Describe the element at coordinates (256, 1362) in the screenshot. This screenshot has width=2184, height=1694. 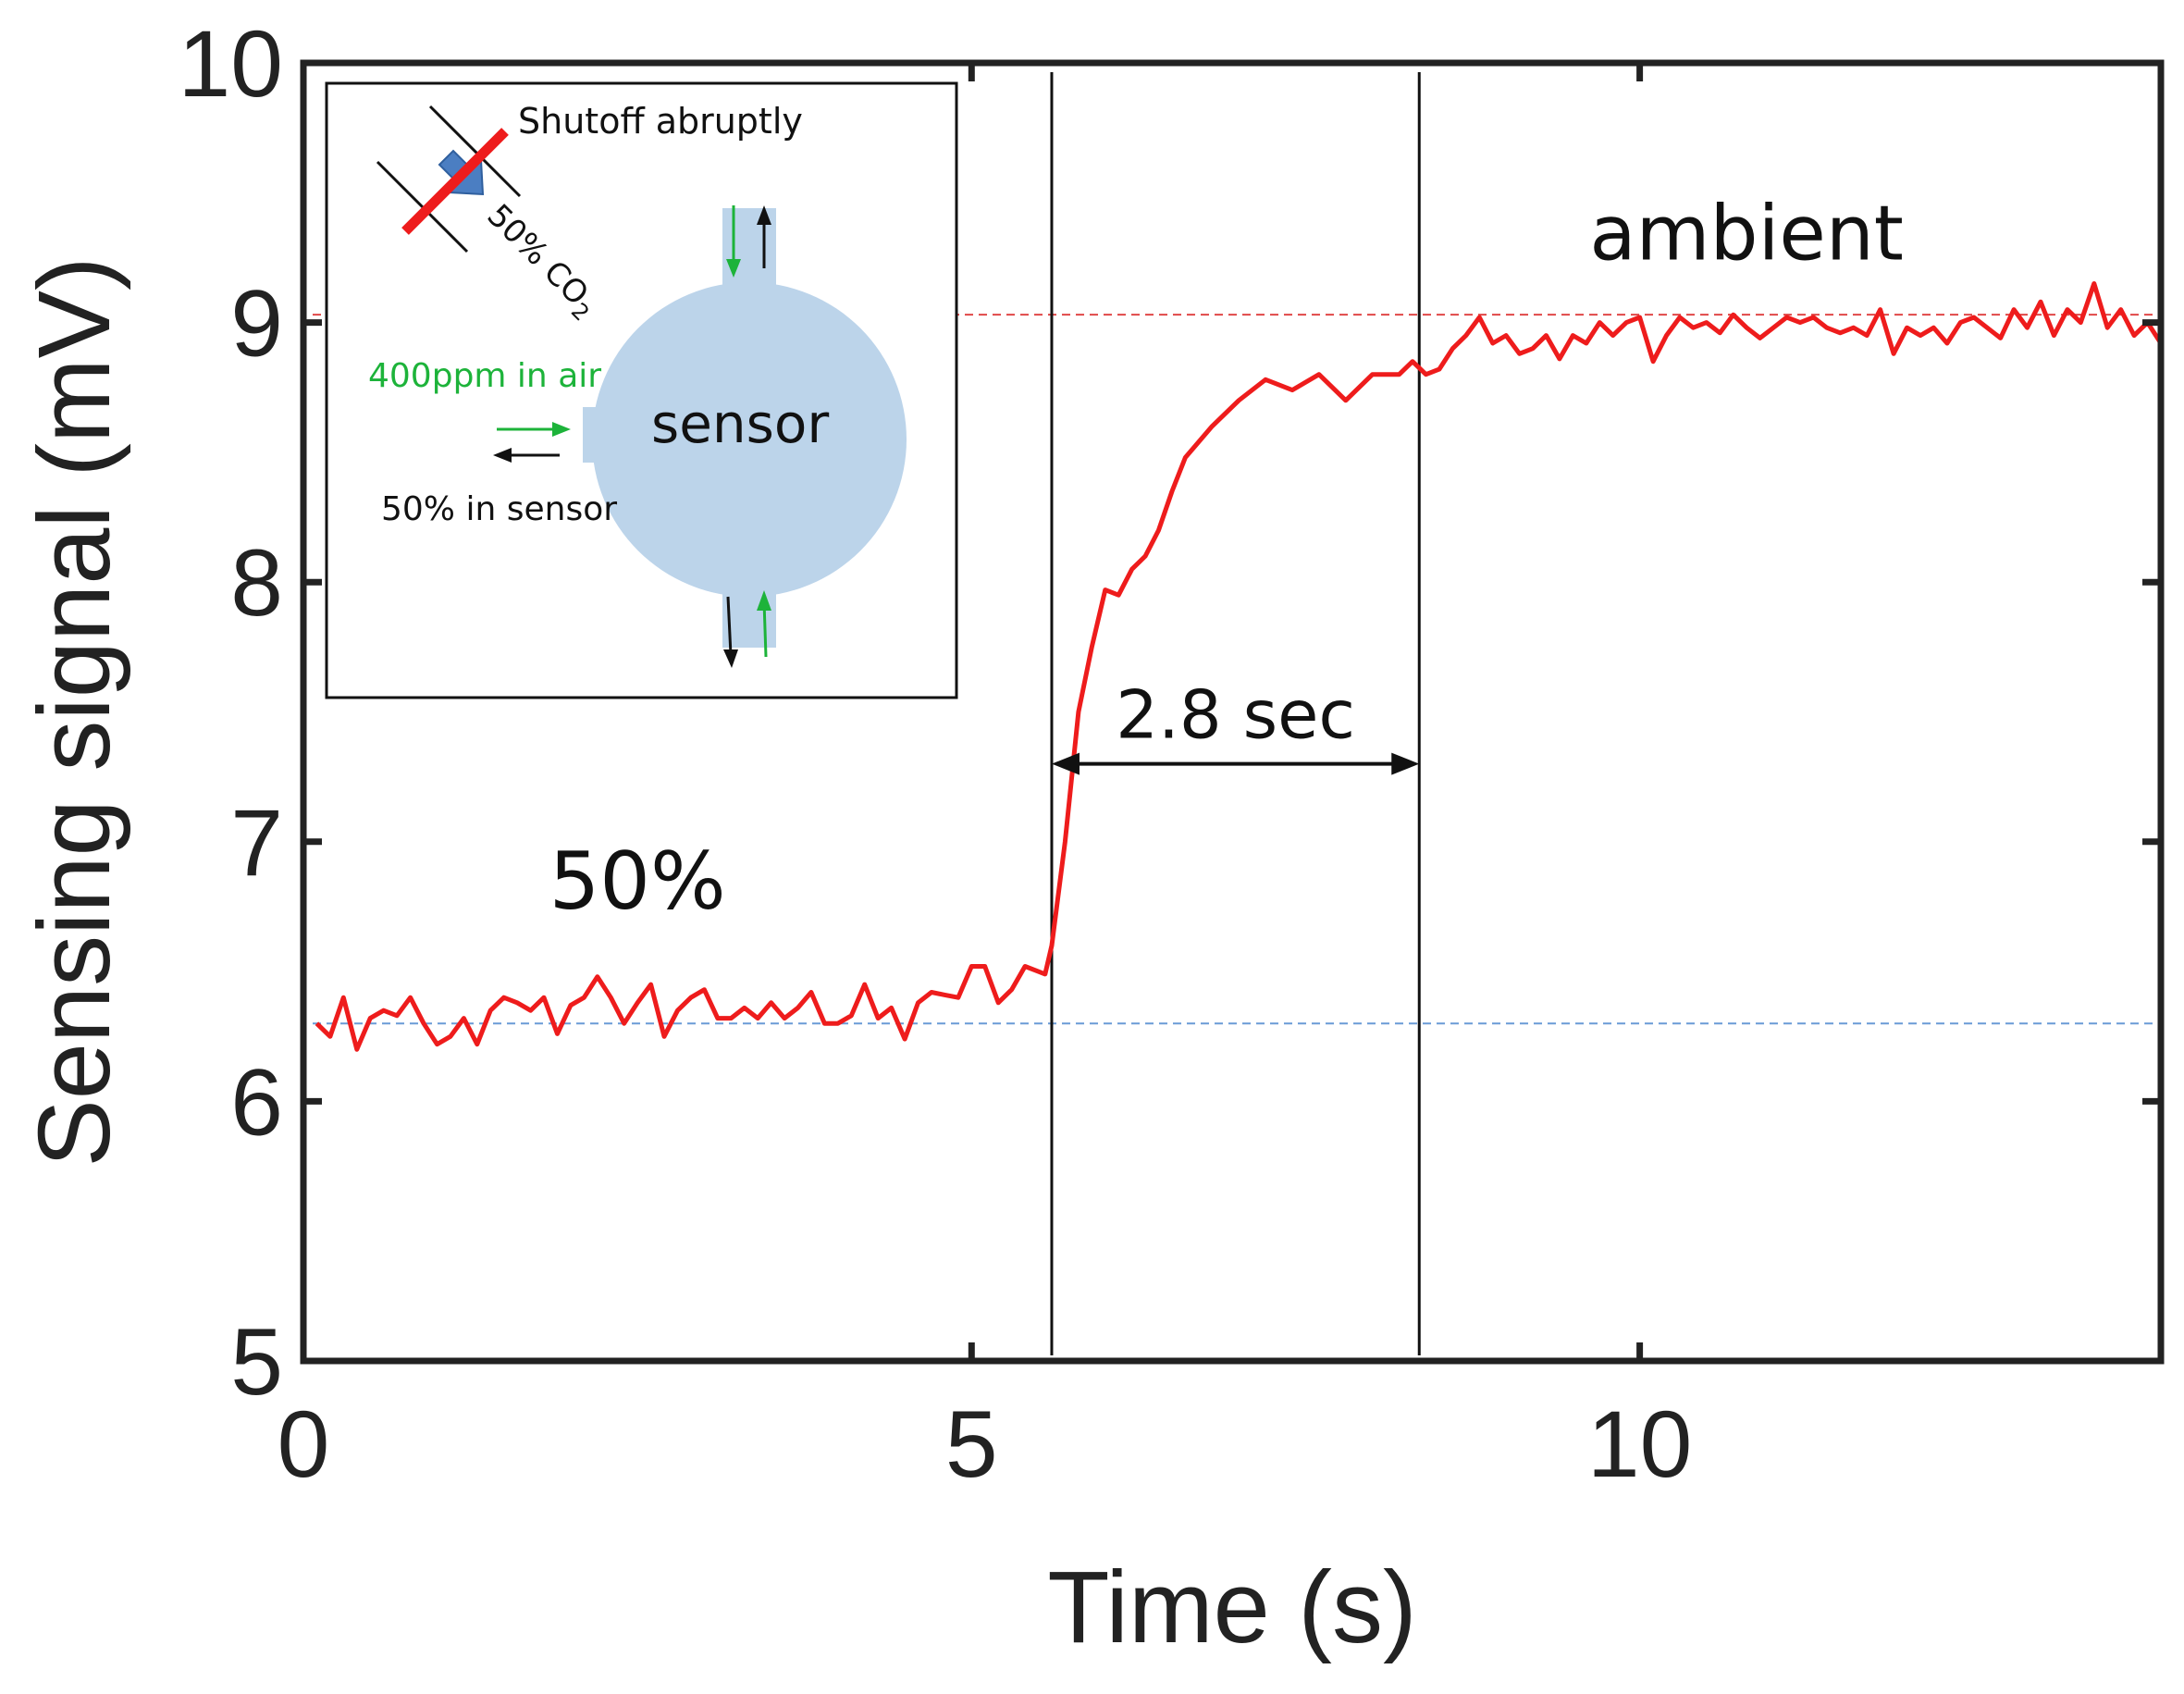
I see `y-tick-label: 5` at that location.